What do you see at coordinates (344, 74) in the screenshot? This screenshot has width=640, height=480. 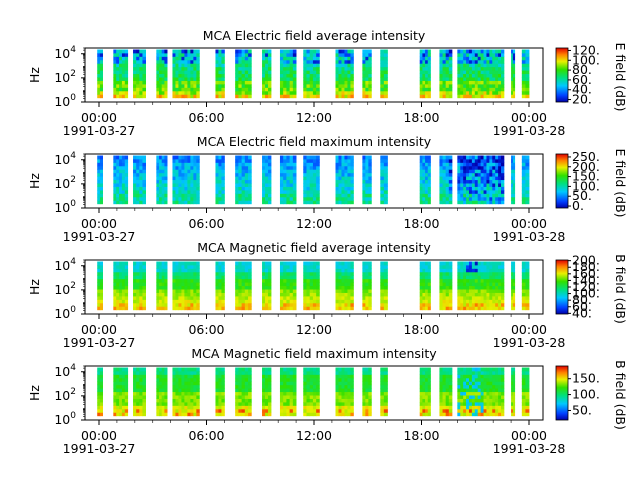 I see `data-block` at bounding box center [344, 74].